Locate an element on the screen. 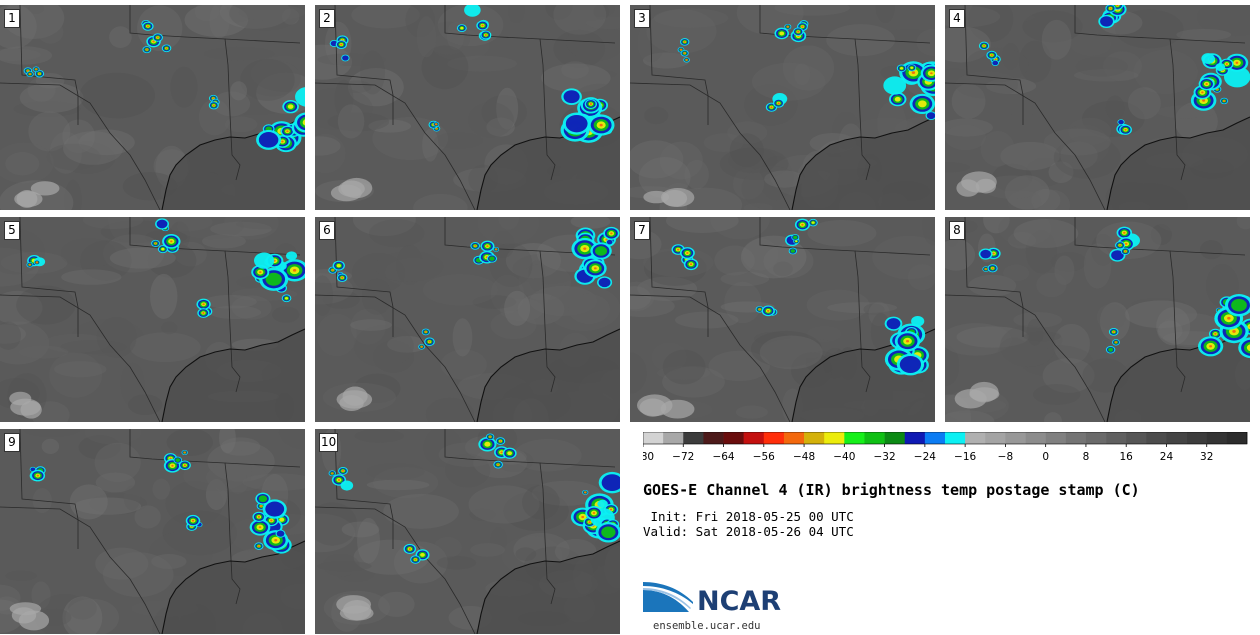  panel-number-label: 10 is located at coordinates (329, 442).